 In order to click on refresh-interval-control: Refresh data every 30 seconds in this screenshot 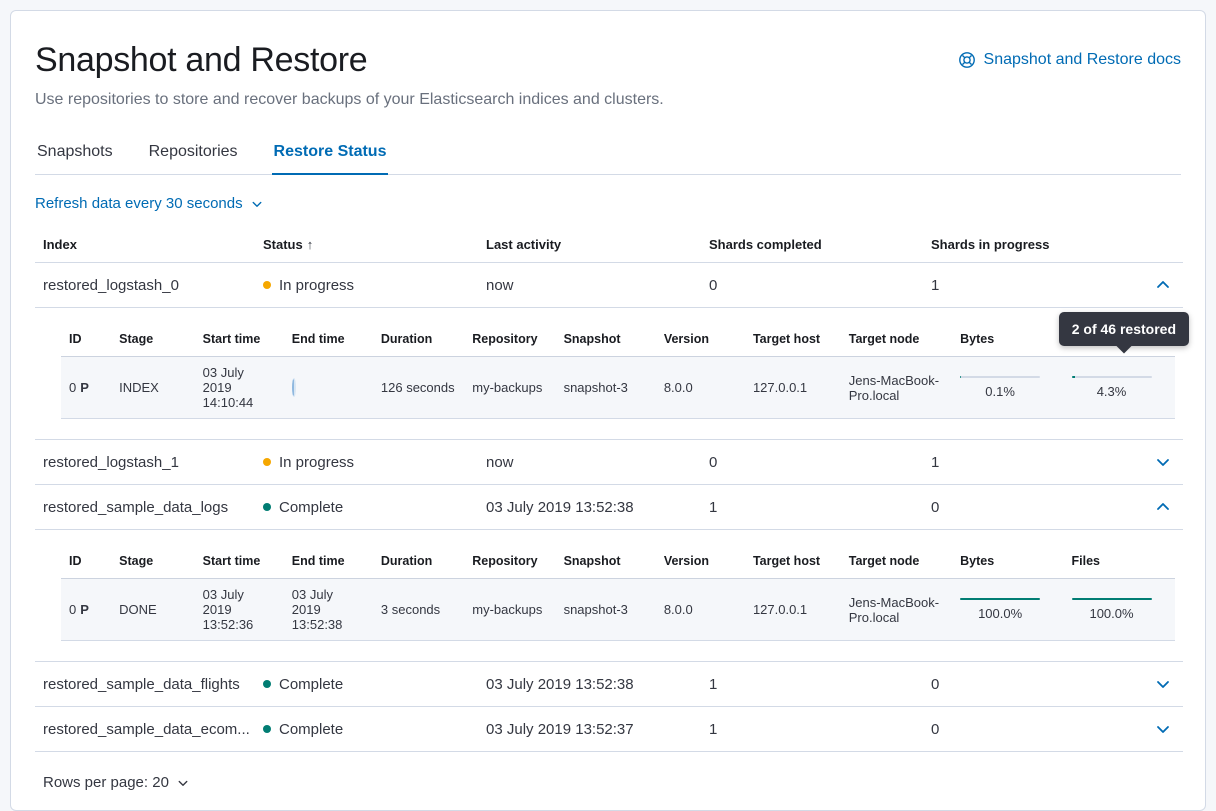, I will do `click(149, 203)`.